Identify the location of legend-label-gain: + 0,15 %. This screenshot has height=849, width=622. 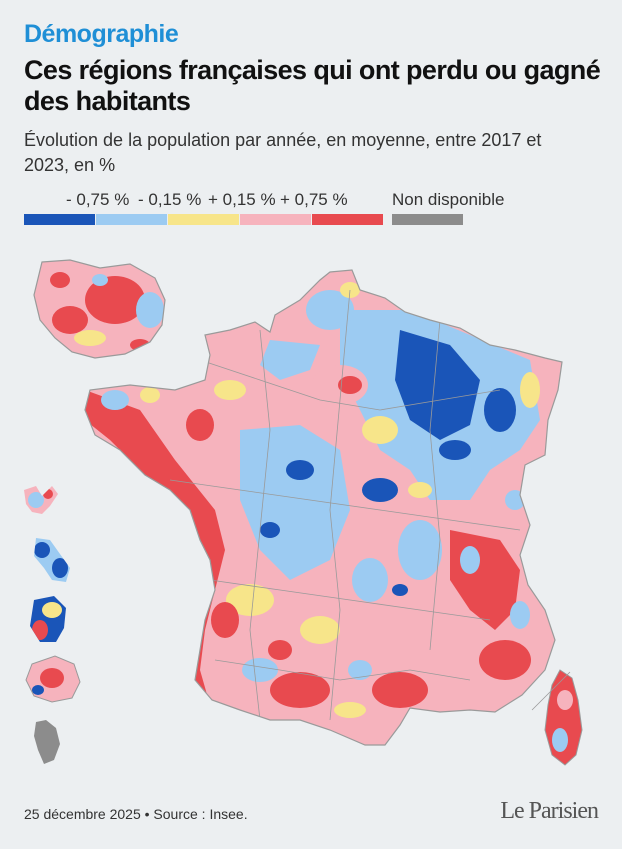
(242, 199).